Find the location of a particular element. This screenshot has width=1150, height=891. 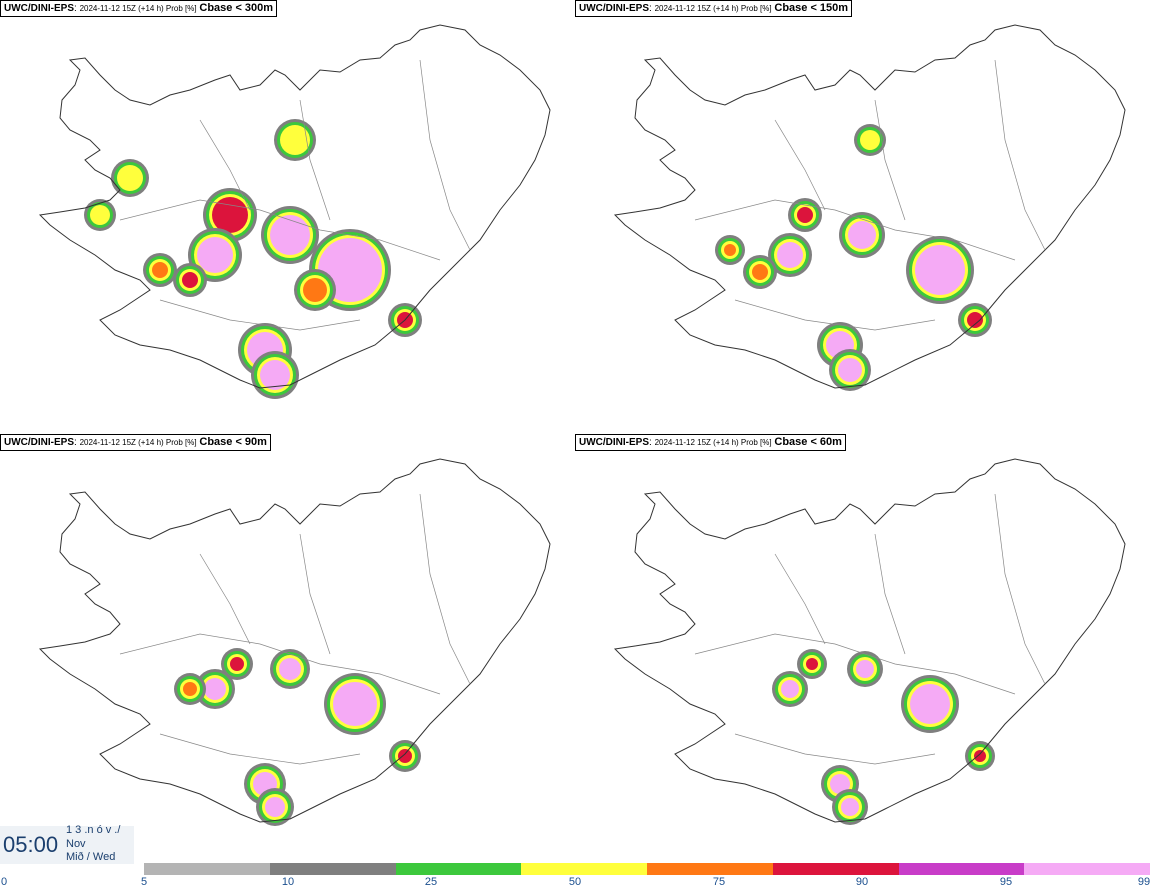

valid-time-box: 05:00 1 3 .n ó v ./ Nov Mið / Wed is located at coordinates (67, 844).